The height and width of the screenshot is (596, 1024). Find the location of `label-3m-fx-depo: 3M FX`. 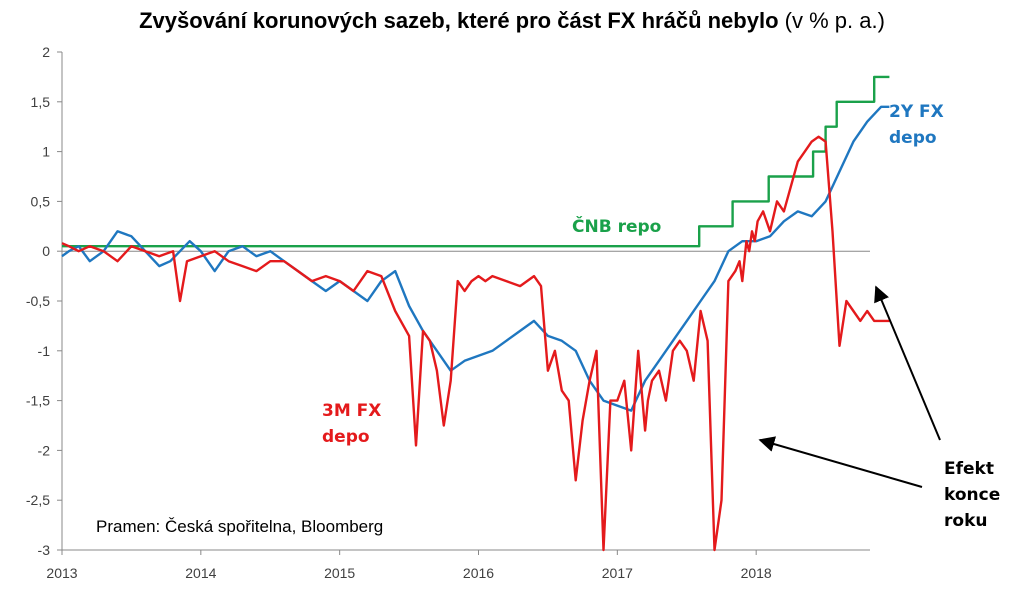

label-3m-fx-depo: 3M FX is located at coordinates (351, 411).